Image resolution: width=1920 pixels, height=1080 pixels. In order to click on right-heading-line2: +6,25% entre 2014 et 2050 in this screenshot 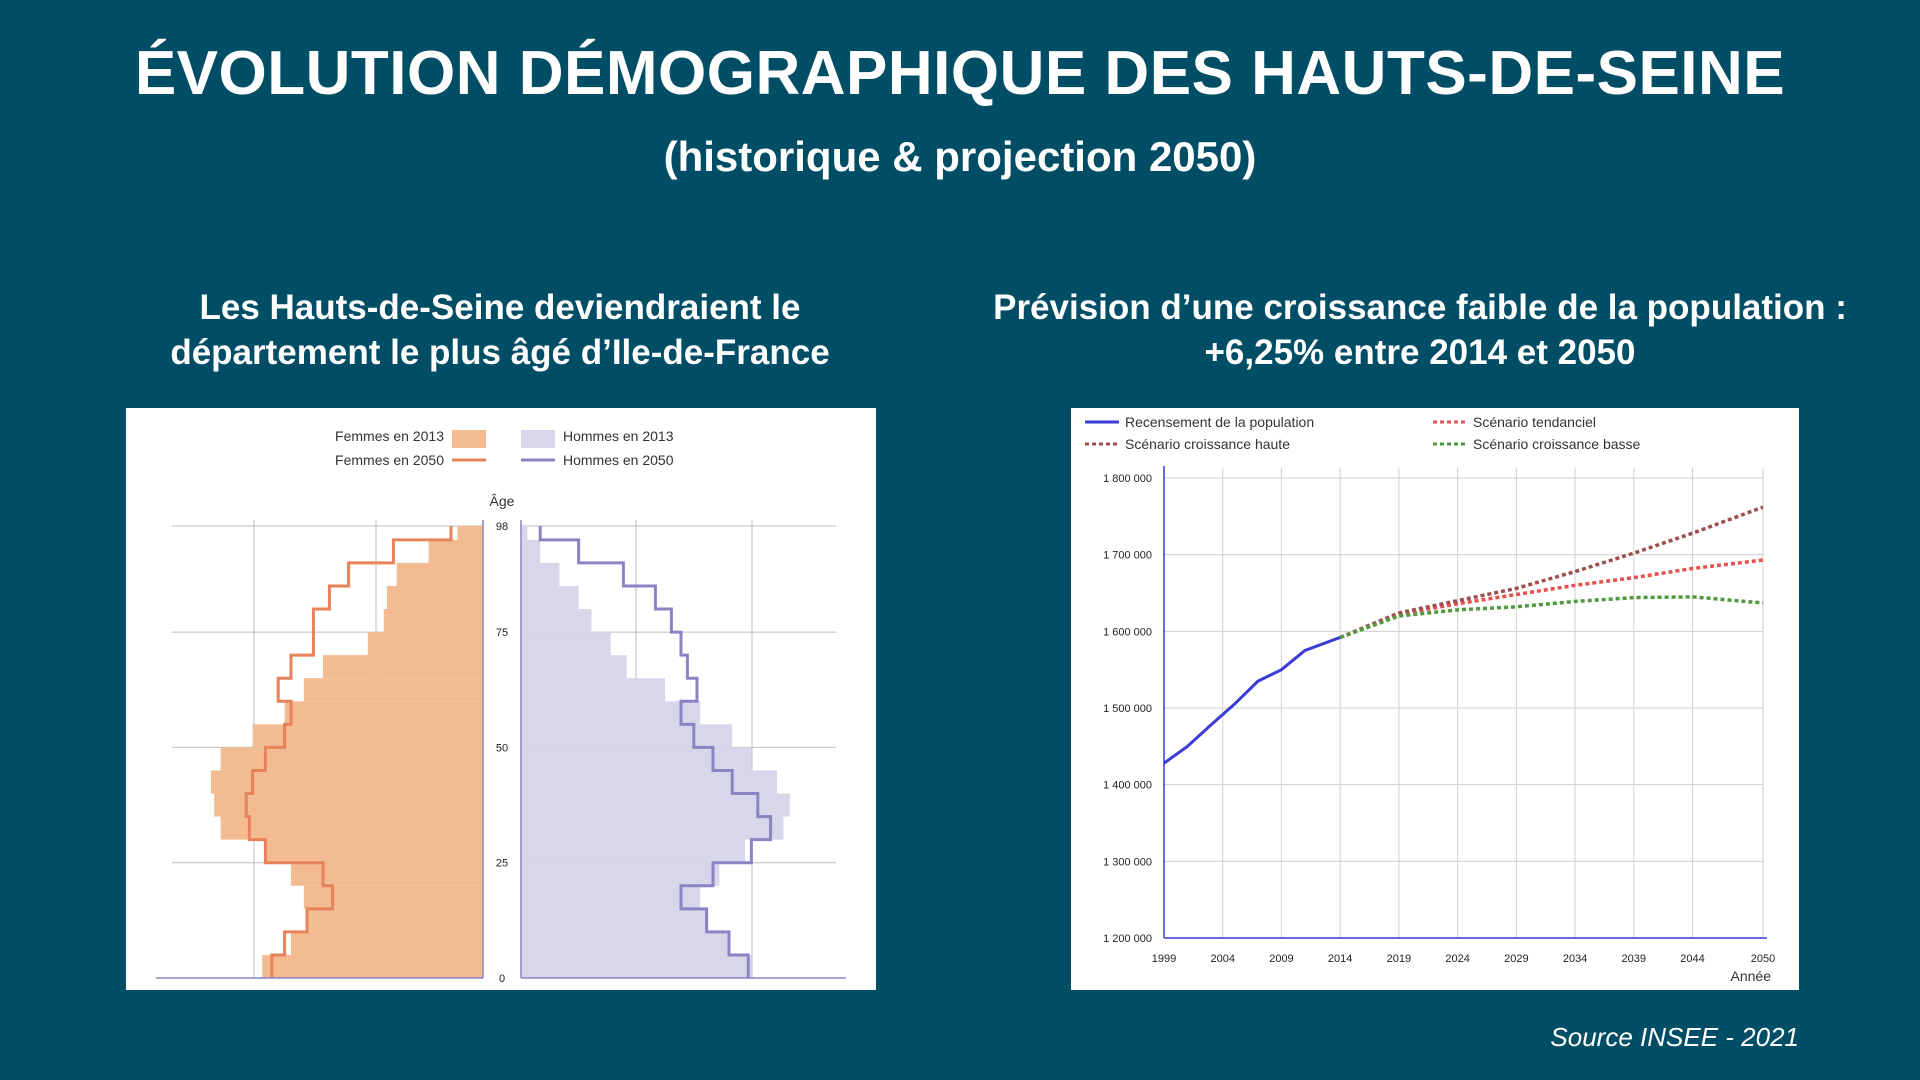, I will do `click(1420, 352)`.